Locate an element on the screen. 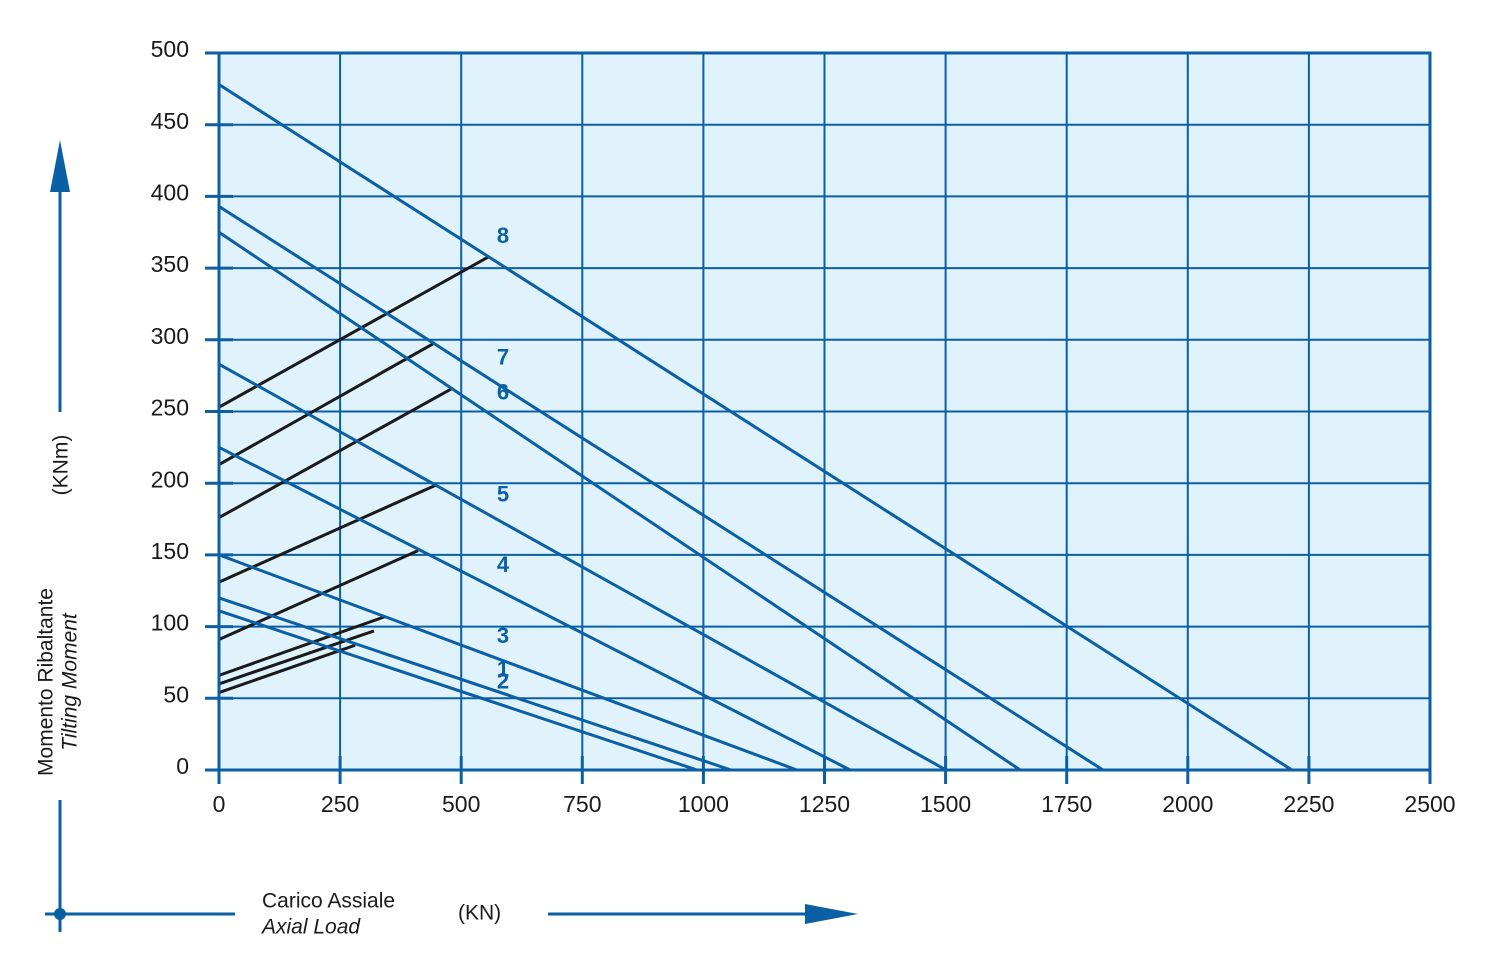 The image size is (1502, 974). y-tick-label: 100 is located at coordinates (170, 623).